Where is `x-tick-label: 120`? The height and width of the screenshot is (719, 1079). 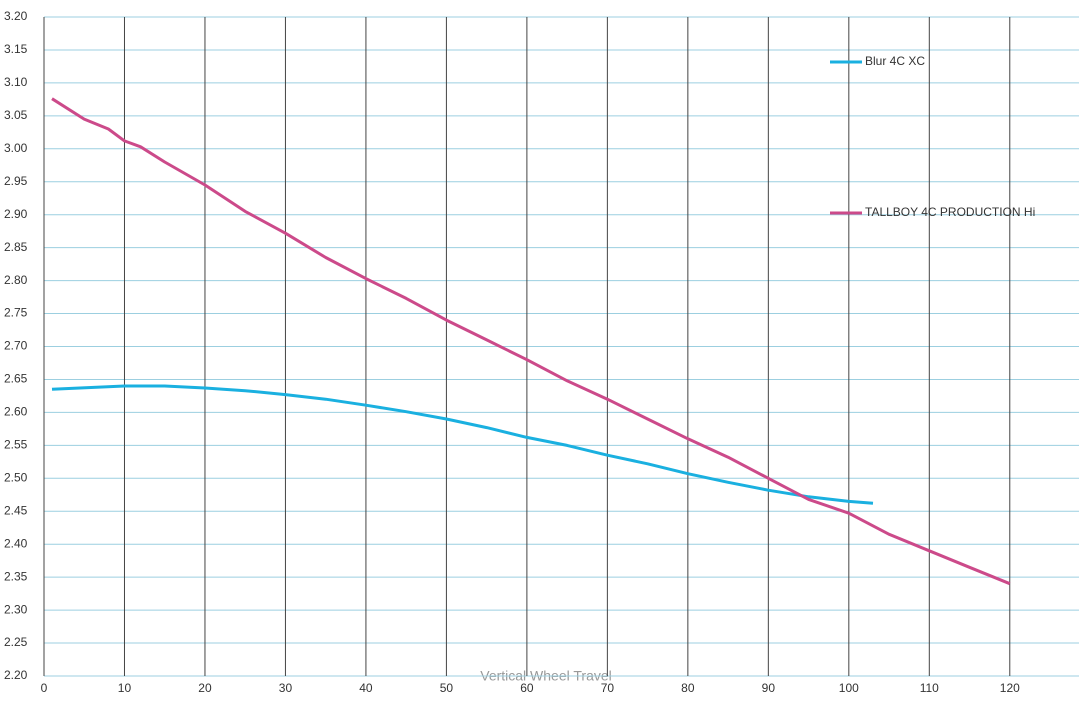
x-tick-label: 120 is located at coordinates (1010, 688).